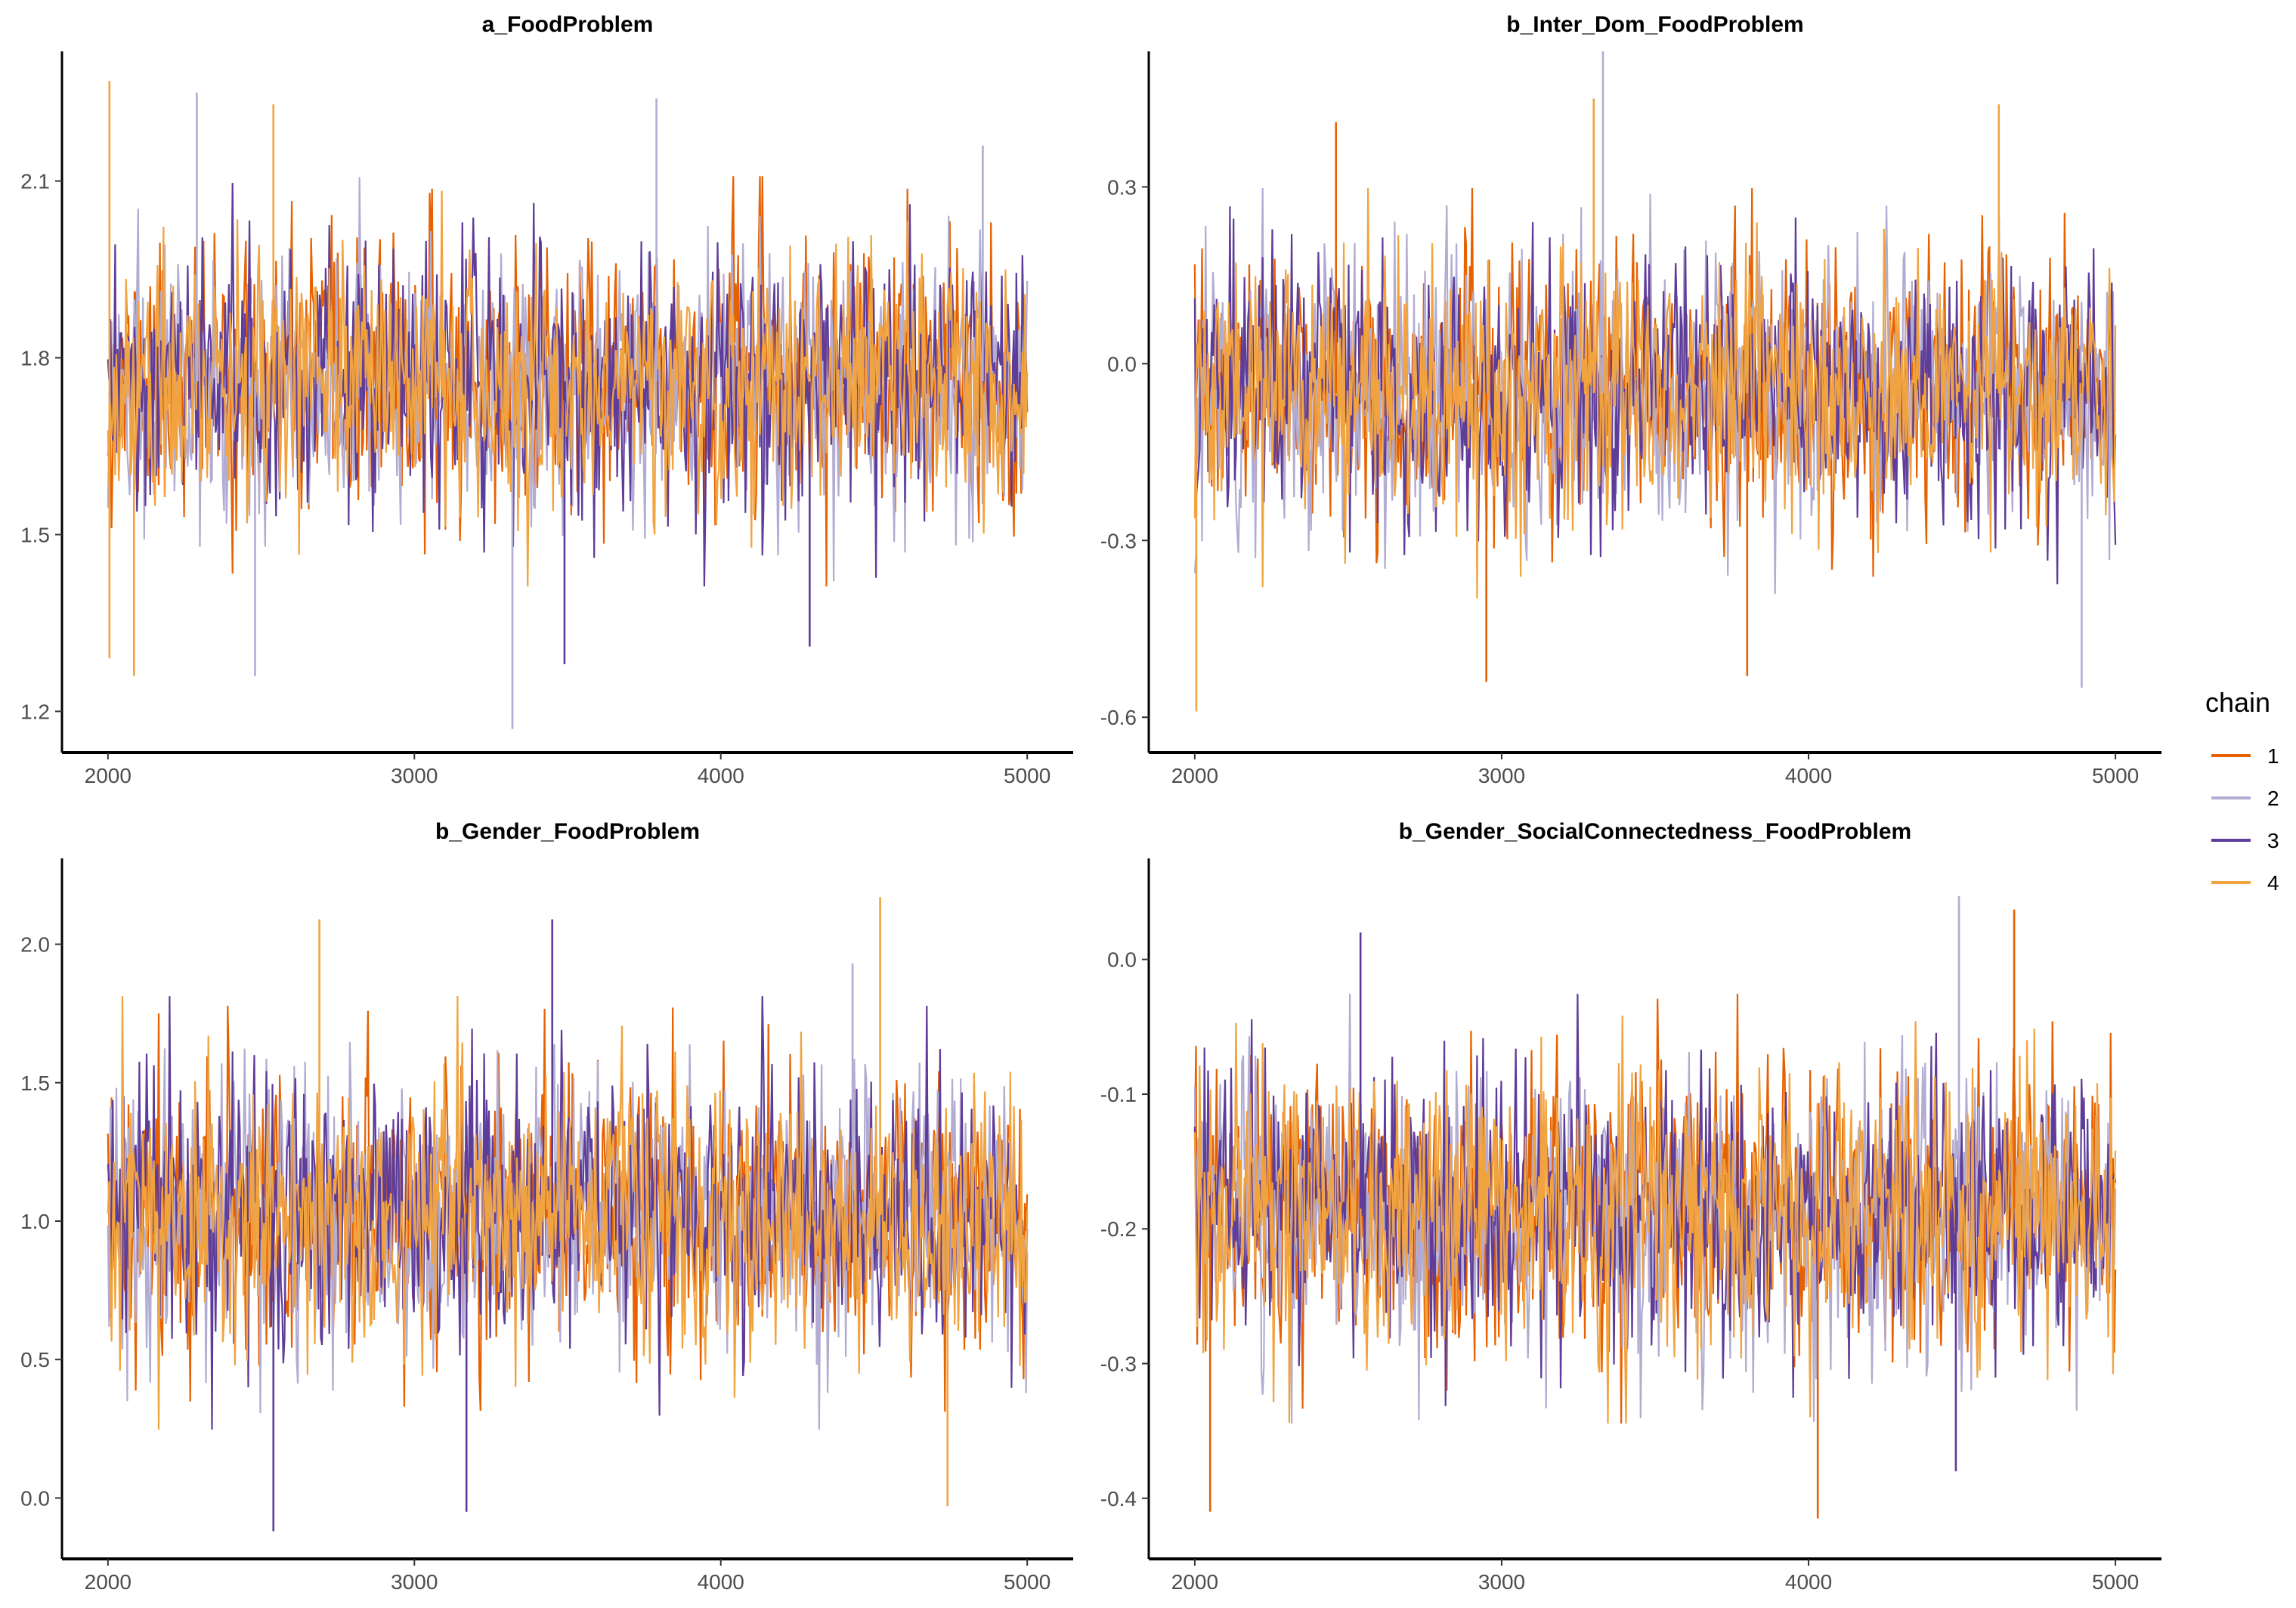  What do you see at coordinates (2245, 883) in the screenshot?
I see `legend-entry: 4` at bounding box center [2245, 883].